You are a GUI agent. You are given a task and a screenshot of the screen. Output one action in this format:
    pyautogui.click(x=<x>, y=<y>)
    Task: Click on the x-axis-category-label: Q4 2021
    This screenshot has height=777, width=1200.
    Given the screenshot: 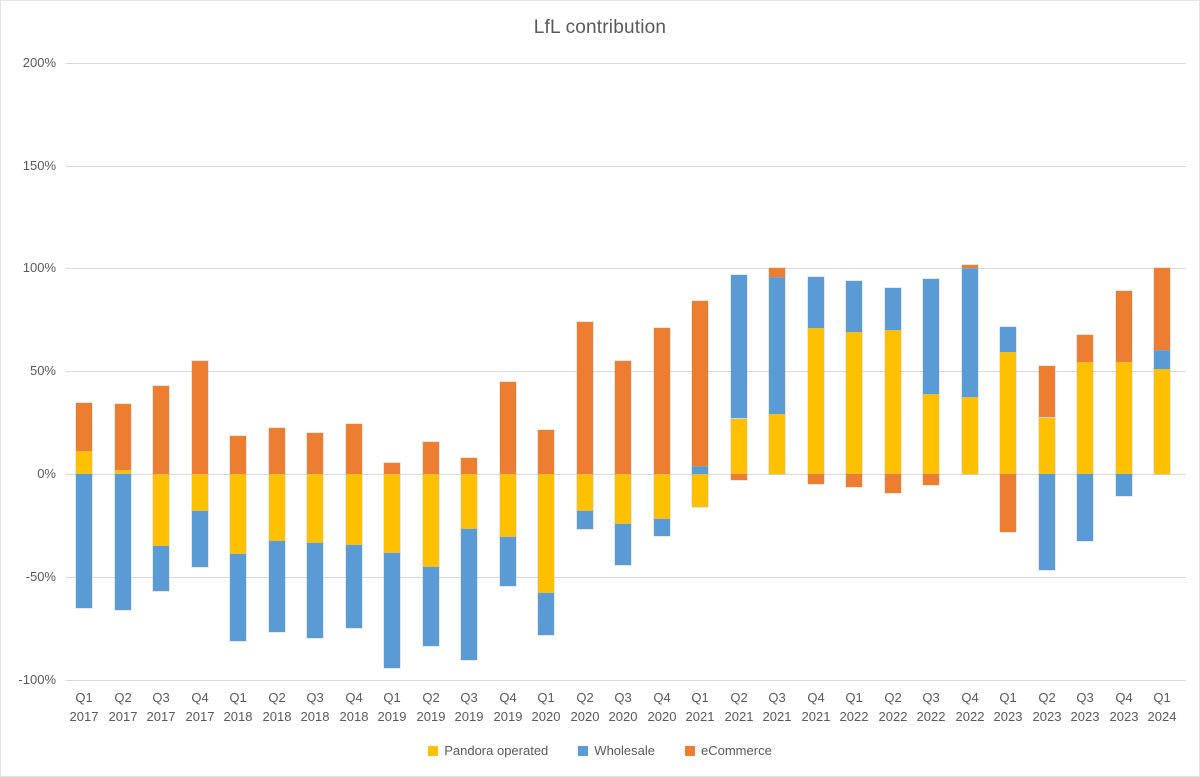 What is the action you would take?
    pyautogui.click(x=816, y=707)
    